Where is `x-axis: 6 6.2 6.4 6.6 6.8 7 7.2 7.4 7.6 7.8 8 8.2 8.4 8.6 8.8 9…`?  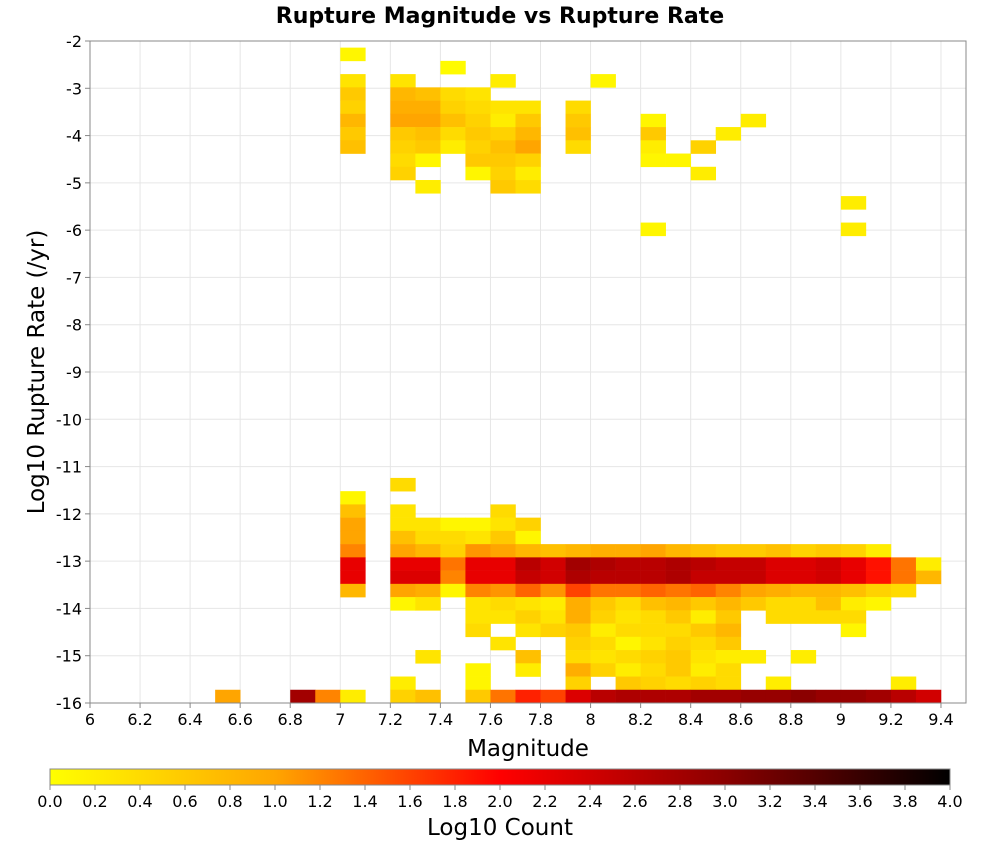
x-axis: 6 6.2 6.4 6.6 6.8 7 7.2 7.4 7.6 7.8 8 8.2 8.4 8.6 8.8 9… is located at coordinates (519, 716).